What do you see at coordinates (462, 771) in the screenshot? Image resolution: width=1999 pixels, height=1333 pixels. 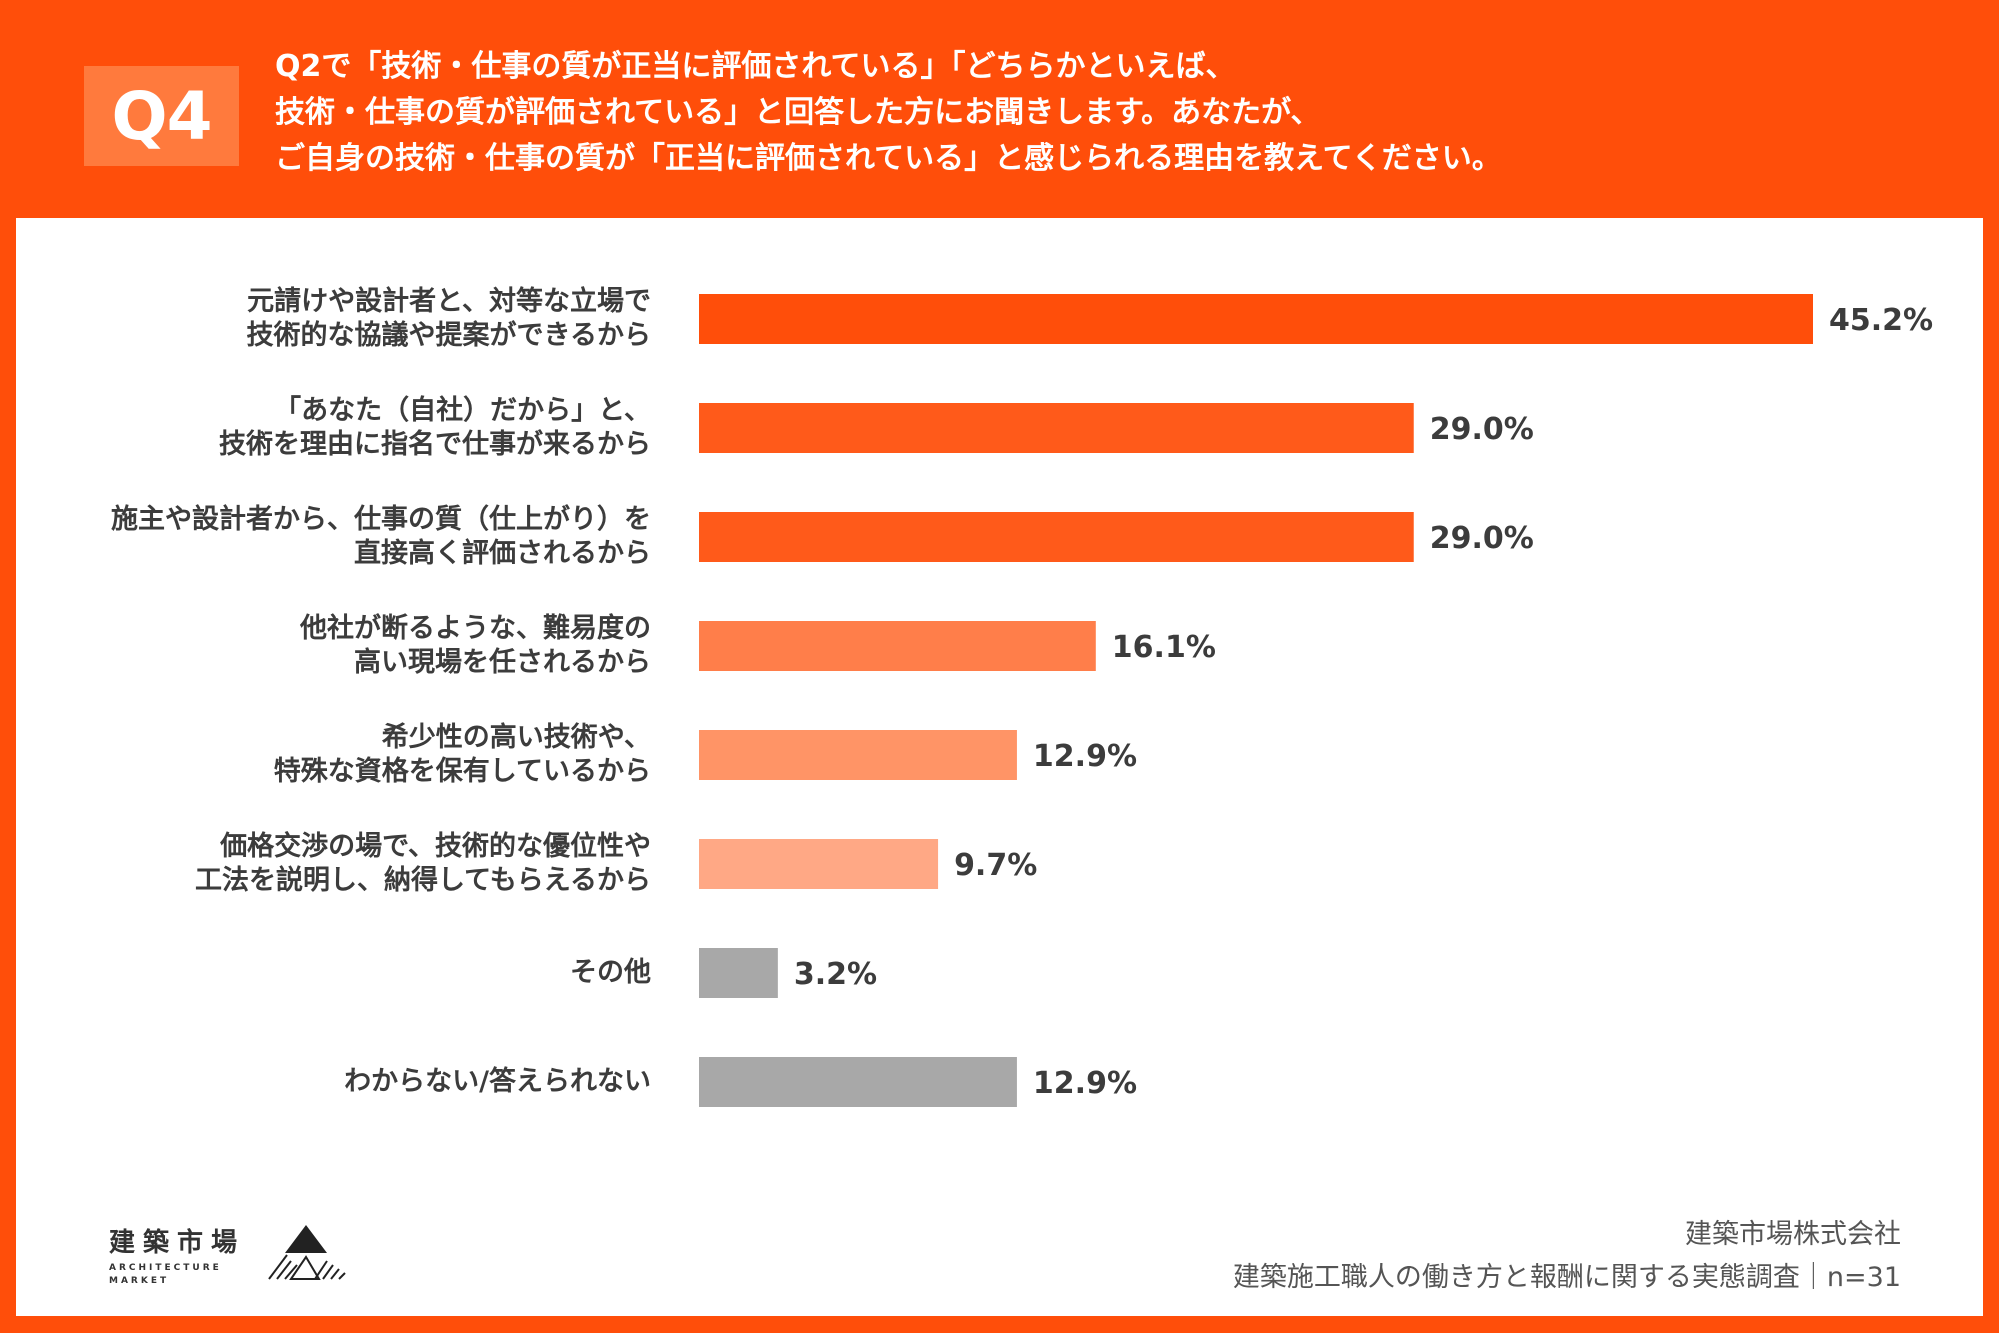 I see `category-label-line: 特殊な資格を保有しているから` at bounding box center [462, 771].